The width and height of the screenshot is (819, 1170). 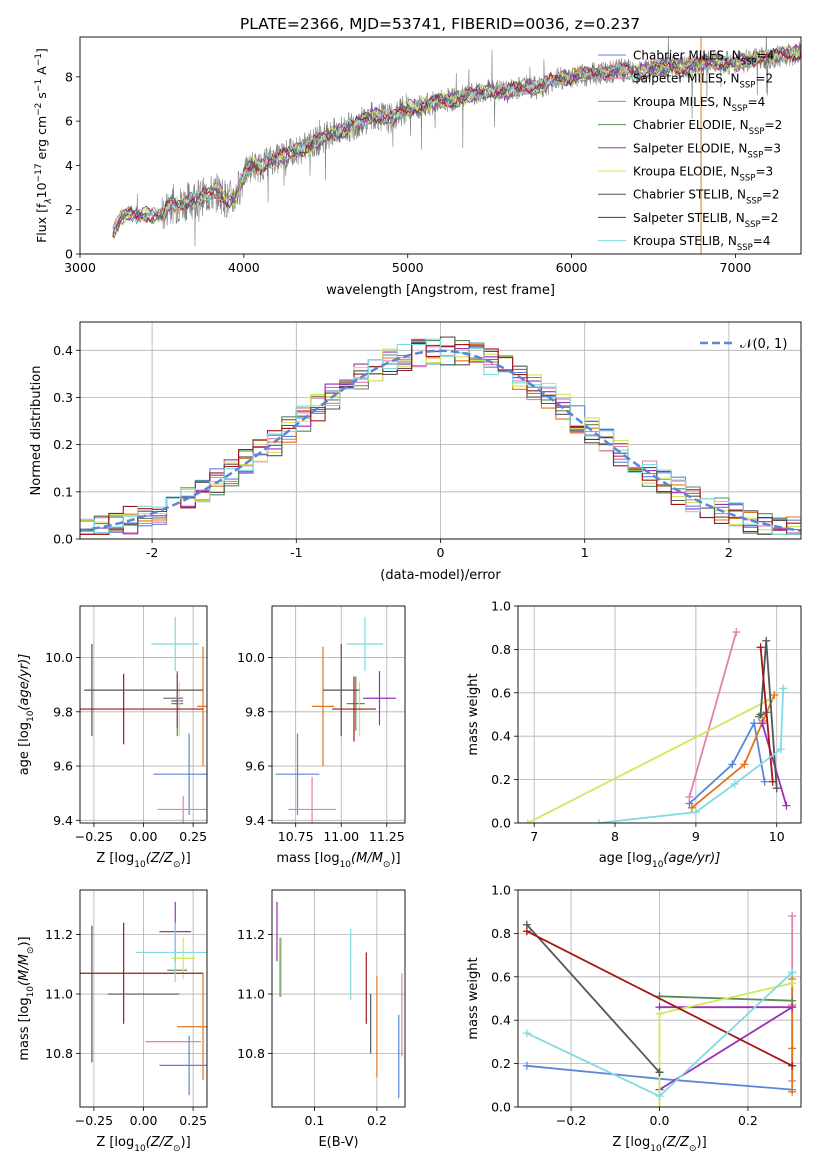 I want to click on x-tick-label: −0.2, so click(x=571, y=1120).